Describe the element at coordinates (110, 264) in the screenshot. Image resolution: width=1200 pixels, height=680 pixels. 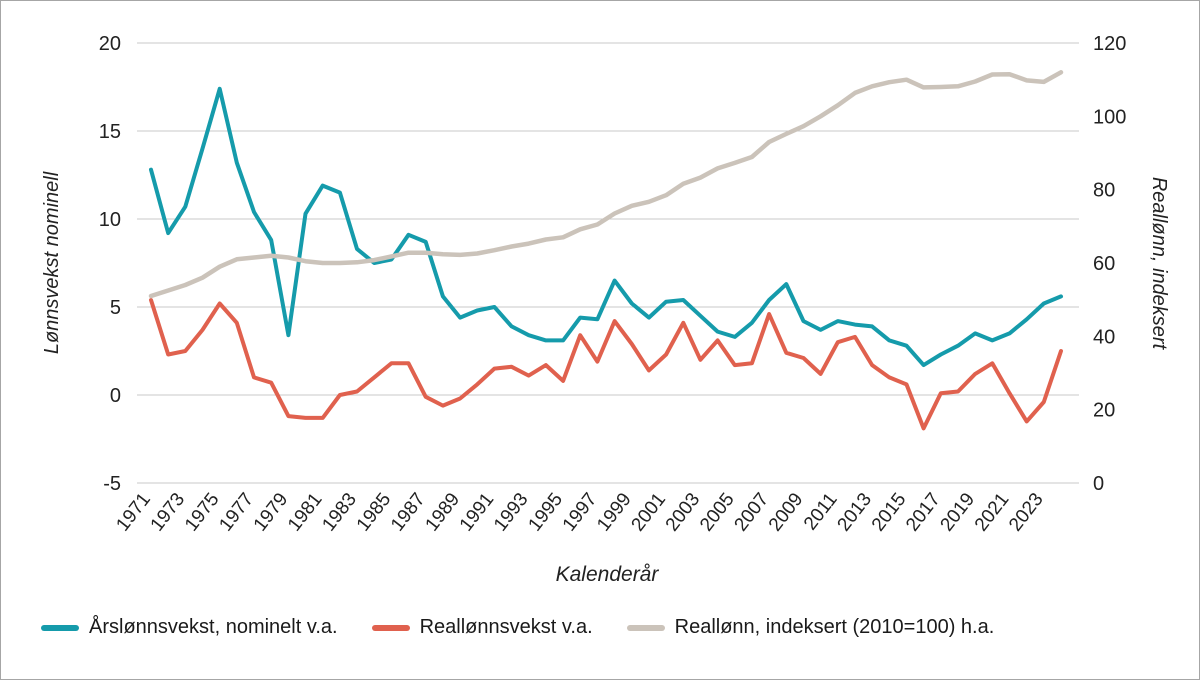
I see `left-axis-tick-labels: -5 0 5 10 15 20` at that location.